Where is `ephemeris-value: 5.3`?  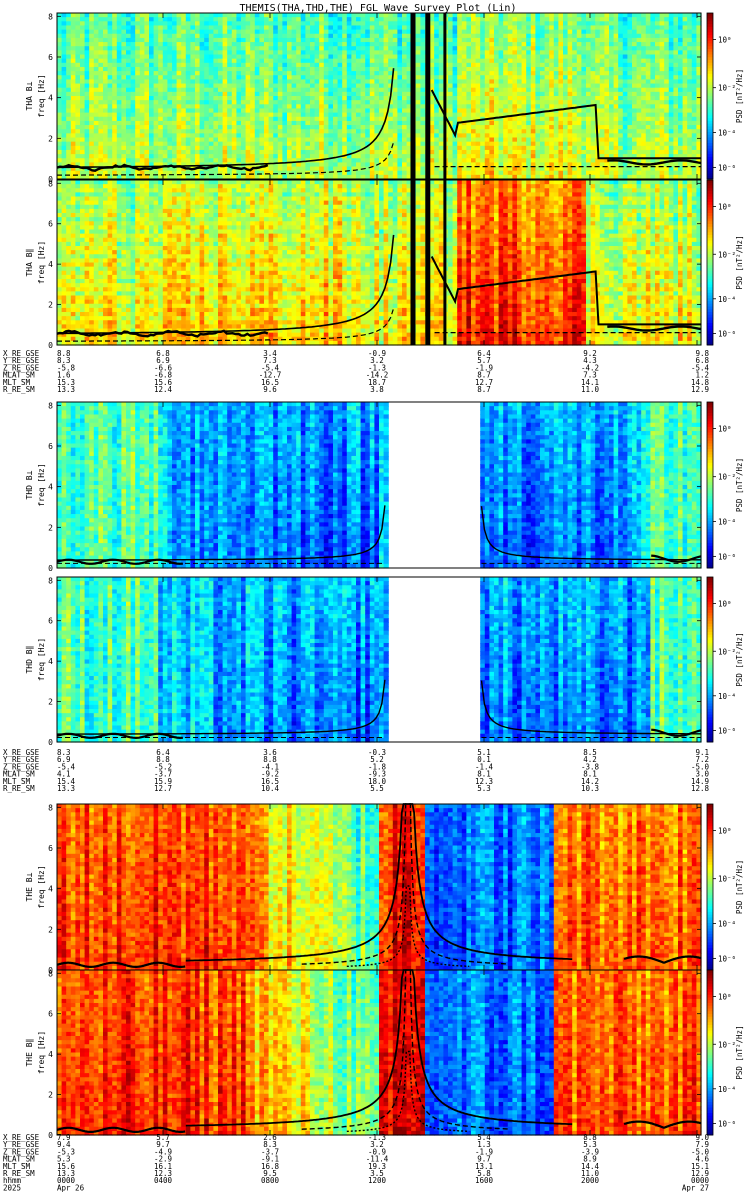
ephemeris-value: 5.3 is located at coordinates (484, 788).